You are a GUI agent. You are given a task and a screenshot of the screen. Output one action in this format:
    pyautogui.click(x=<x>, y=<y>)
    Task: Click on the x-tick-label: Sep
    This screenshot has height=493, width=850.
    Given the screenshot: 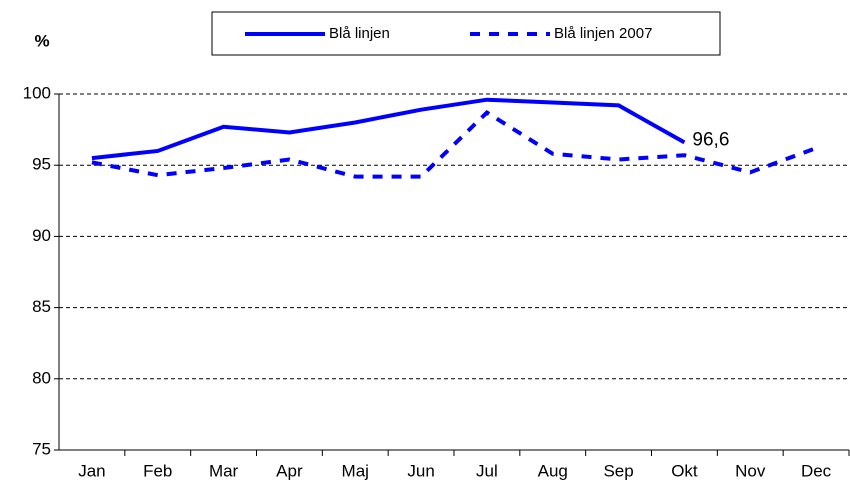 What is the action you would take?
    pyautogui.click(x=618, y=470)
    